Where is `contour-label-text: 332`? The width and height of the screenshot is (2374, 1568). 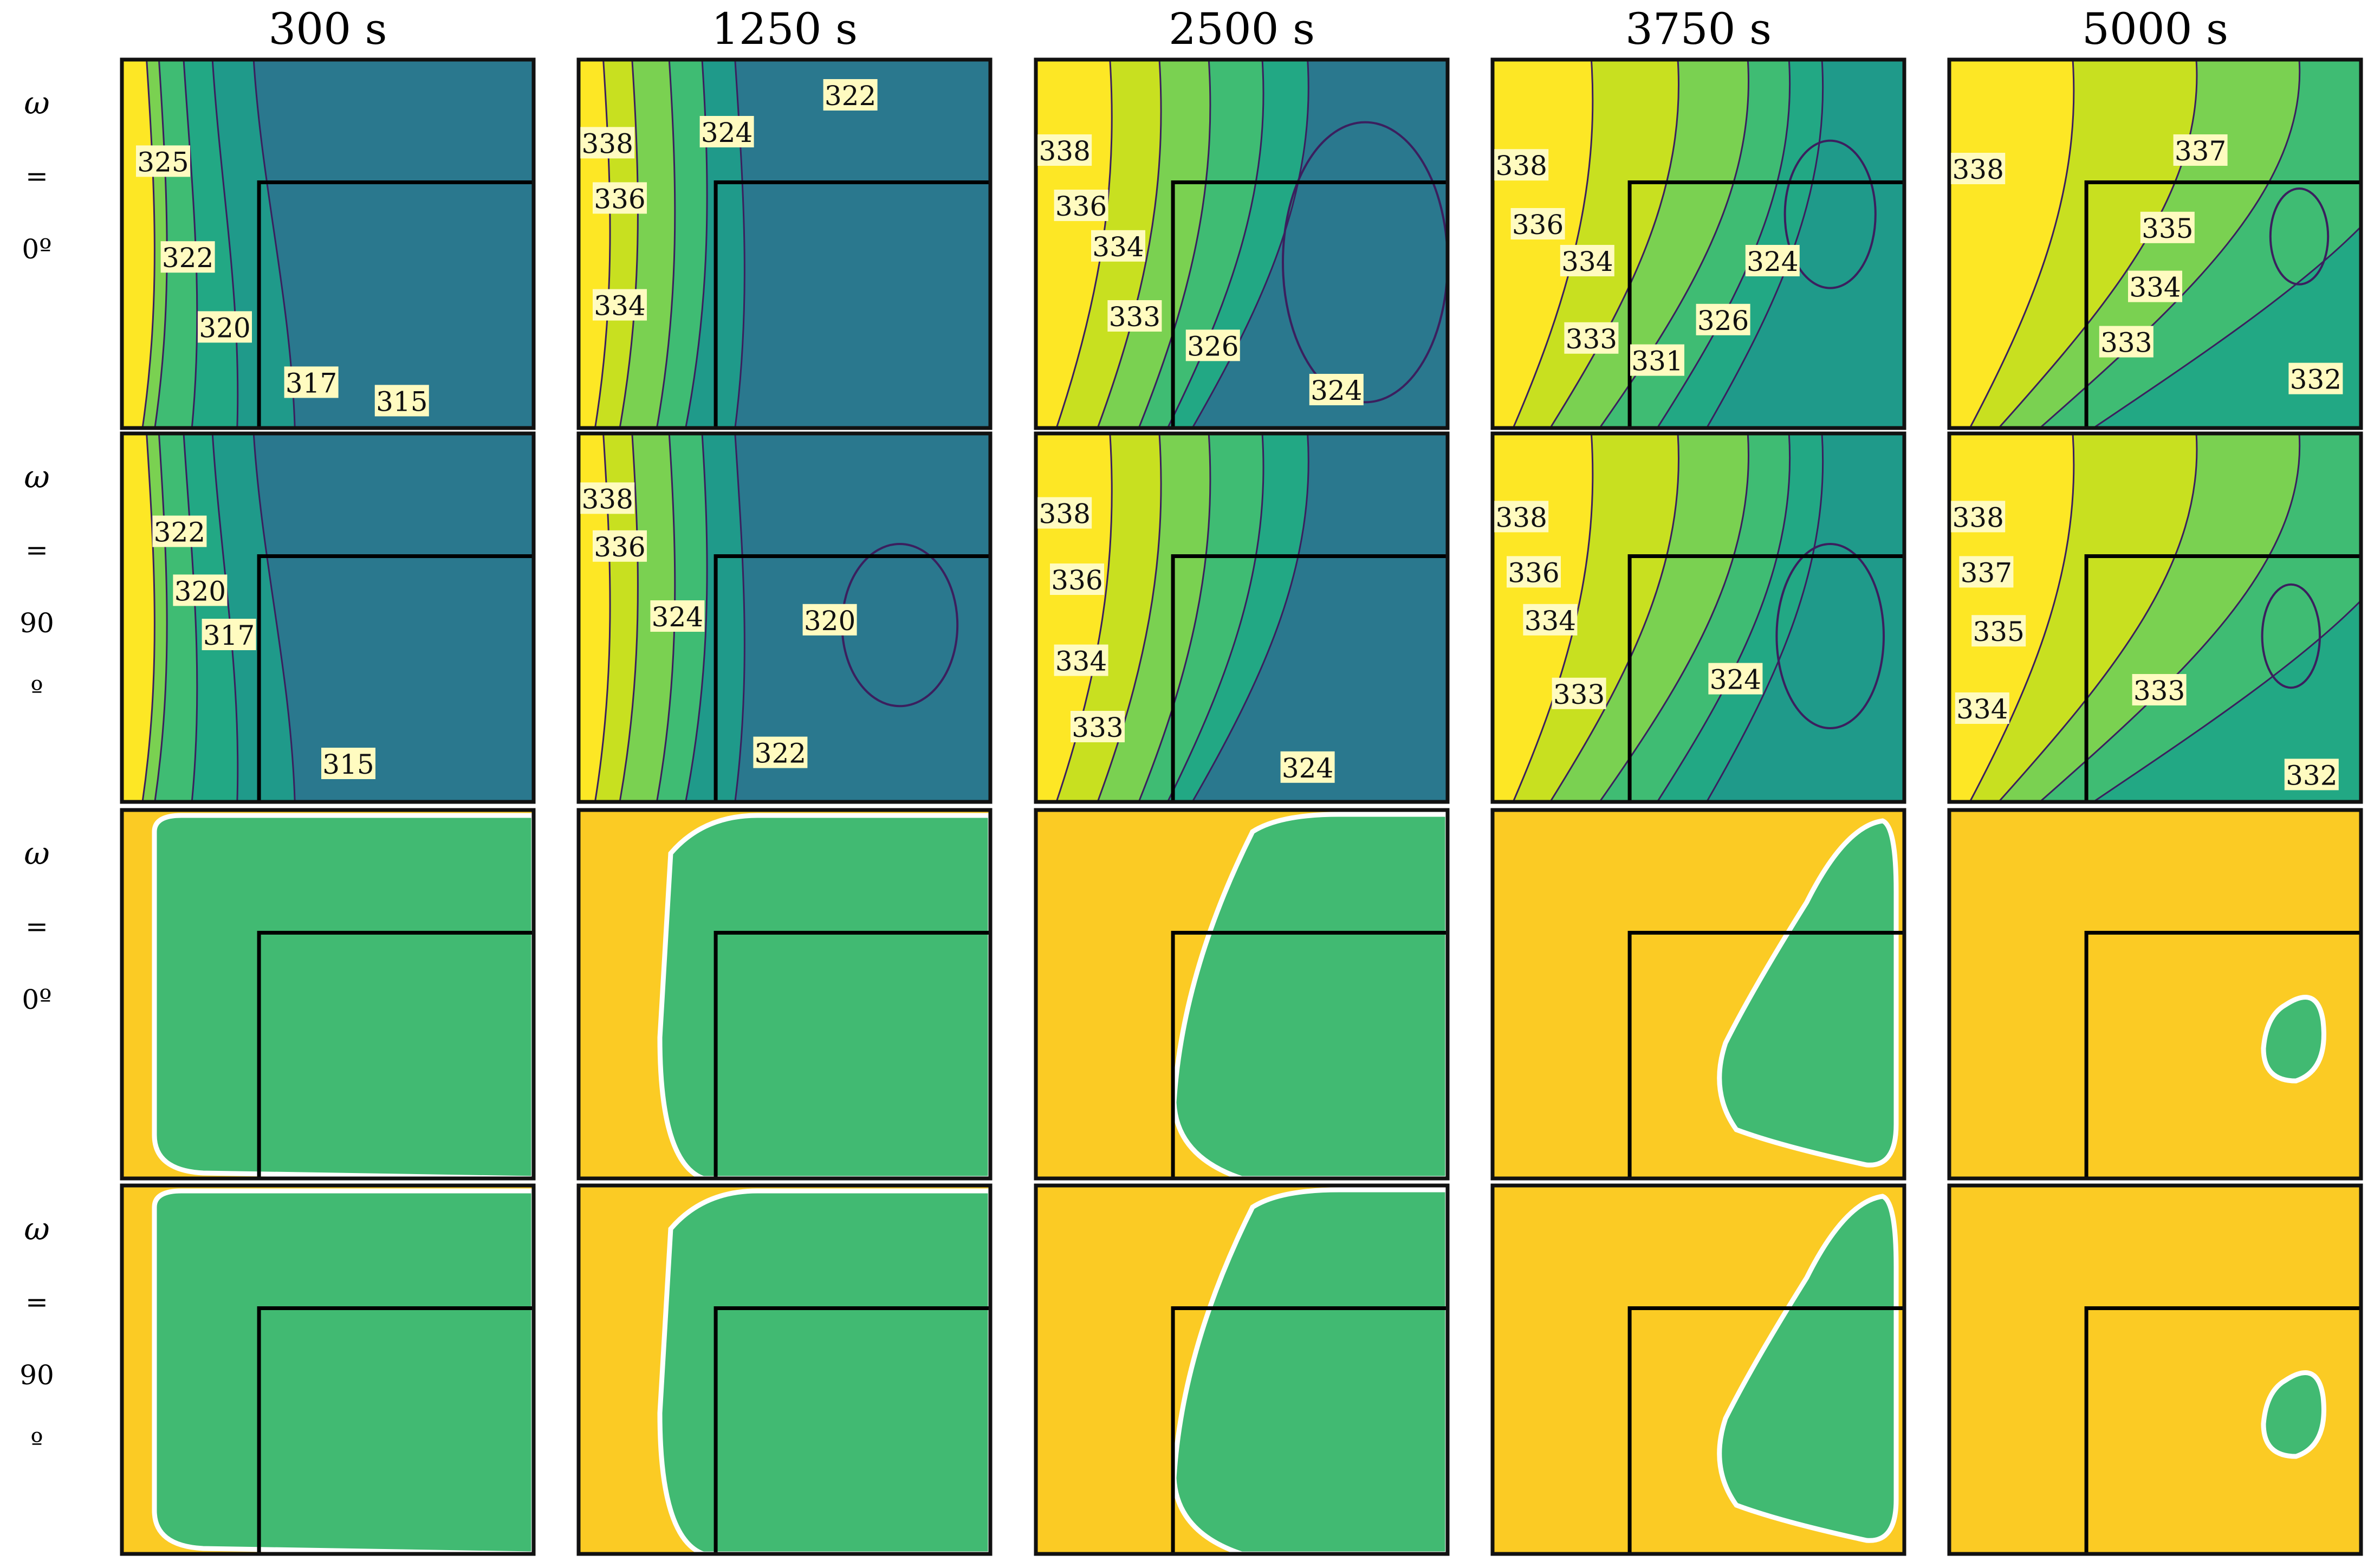
contour-label-text: 332 is located at coordinates (2311, 776).